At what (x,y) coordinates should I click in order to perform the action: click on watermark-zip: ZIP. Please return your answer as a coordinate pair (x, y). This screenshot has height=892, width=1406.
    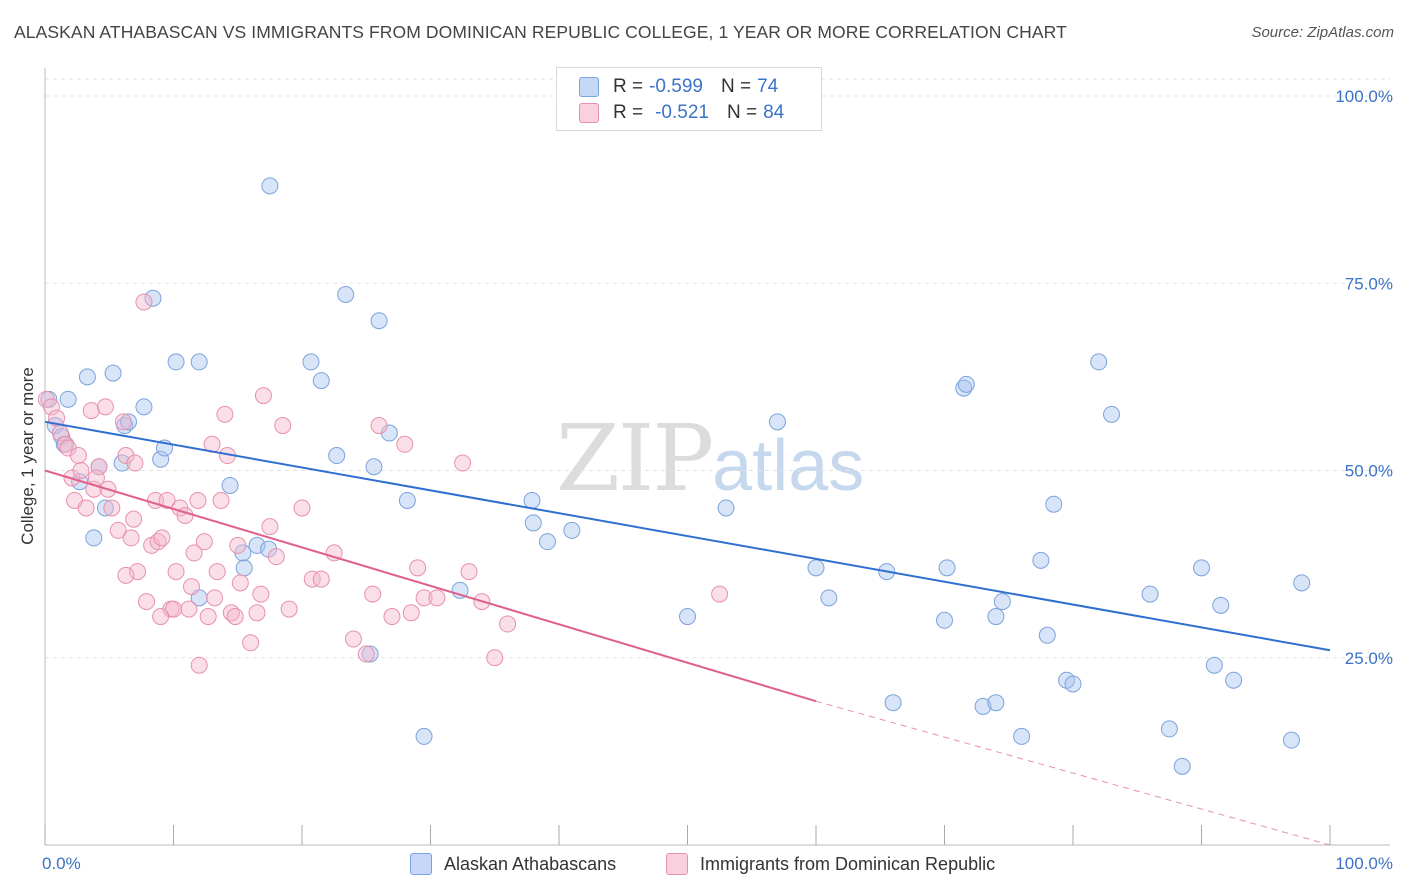
    Looking at the image, I should click on (635, 458).